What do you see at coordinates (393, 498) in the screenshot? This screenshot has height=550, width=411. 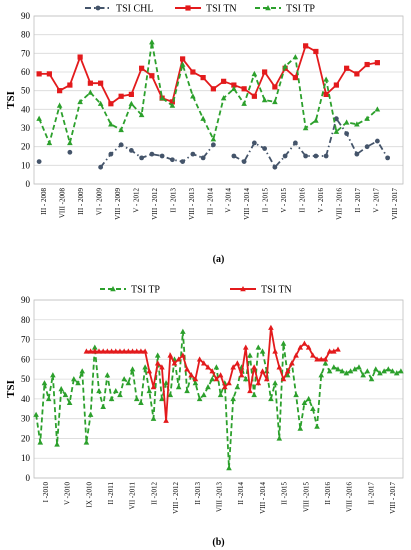 I see `x-tick-label: VIII - 2017` at bounding box center [393, 498].